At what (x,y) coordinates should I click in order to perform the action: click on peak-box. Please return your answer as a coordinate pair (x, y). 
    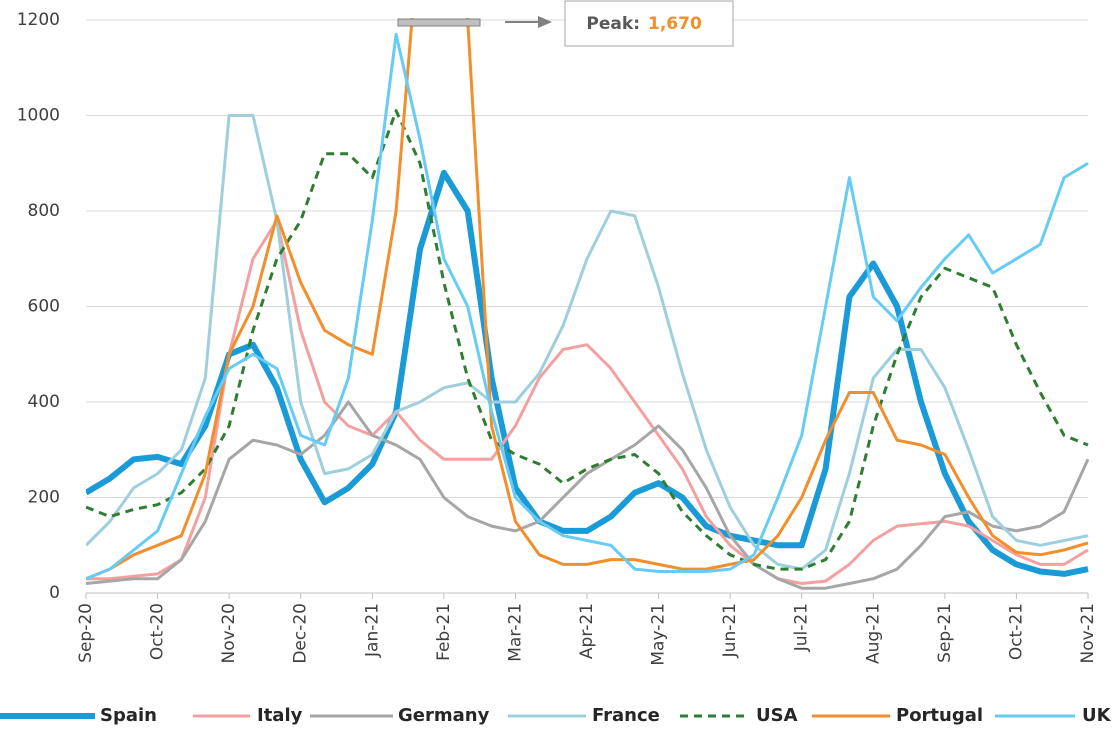
    Looking at the image, I should click on (649, 23).